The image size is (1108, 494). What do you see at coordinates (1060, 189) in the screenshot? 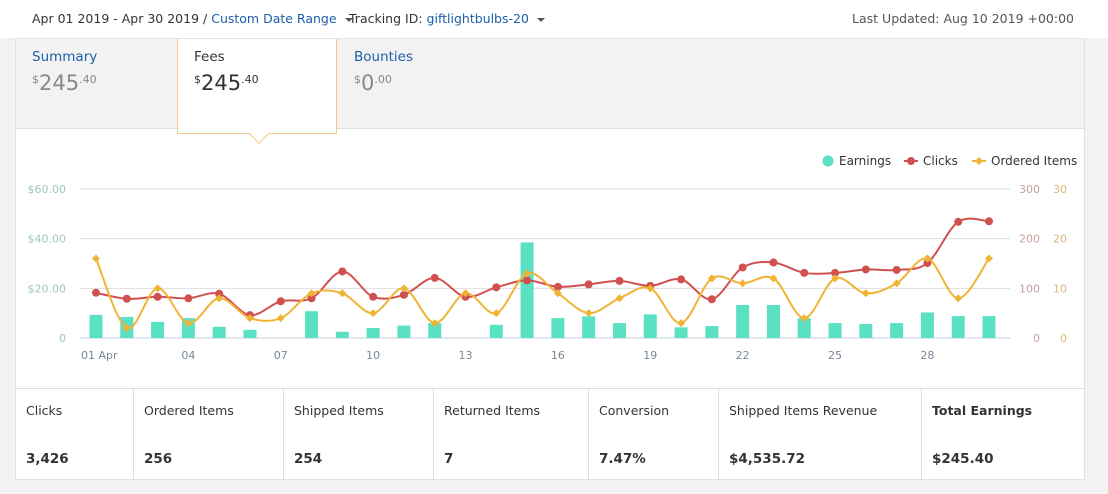
I see `y-items-tick: 30` at bounding box center [1060, 189].